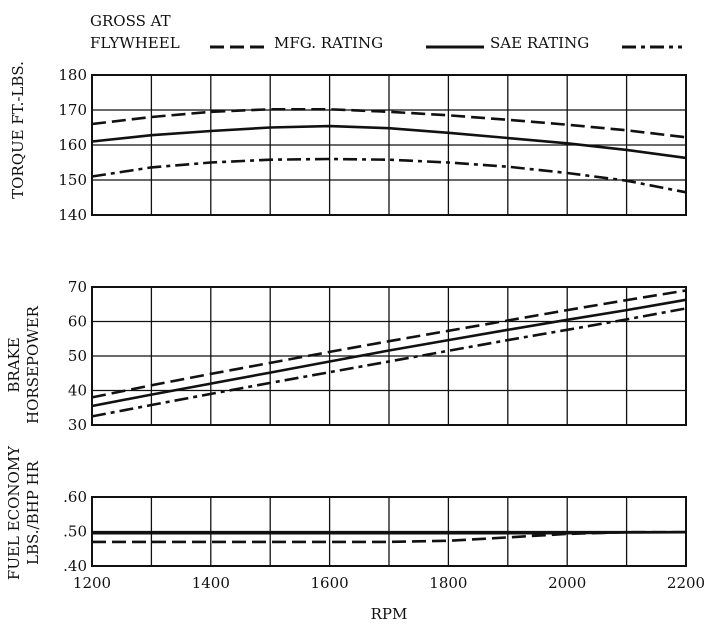  I want to click on y-tick-label: .60, so click(75, 497).